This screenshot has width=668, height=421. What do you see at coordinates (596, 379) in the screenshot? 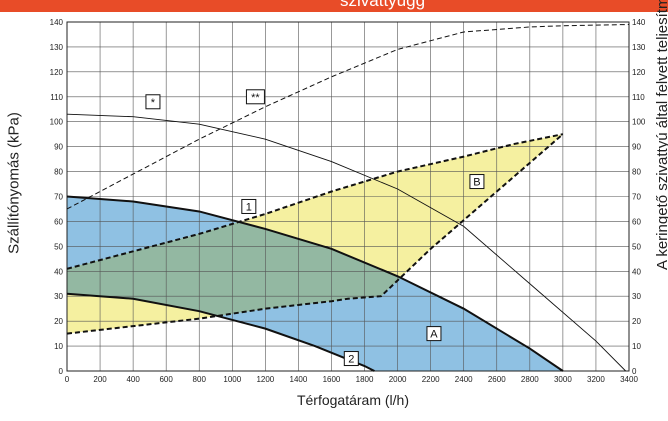
I see `x-tick-label: 3200` at bounding box center [596, 379].